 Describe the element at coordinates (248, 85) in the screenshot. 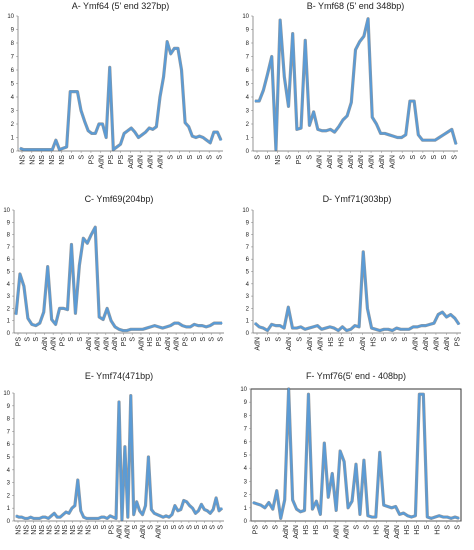

I see `y-tick-label: 5` at that location.